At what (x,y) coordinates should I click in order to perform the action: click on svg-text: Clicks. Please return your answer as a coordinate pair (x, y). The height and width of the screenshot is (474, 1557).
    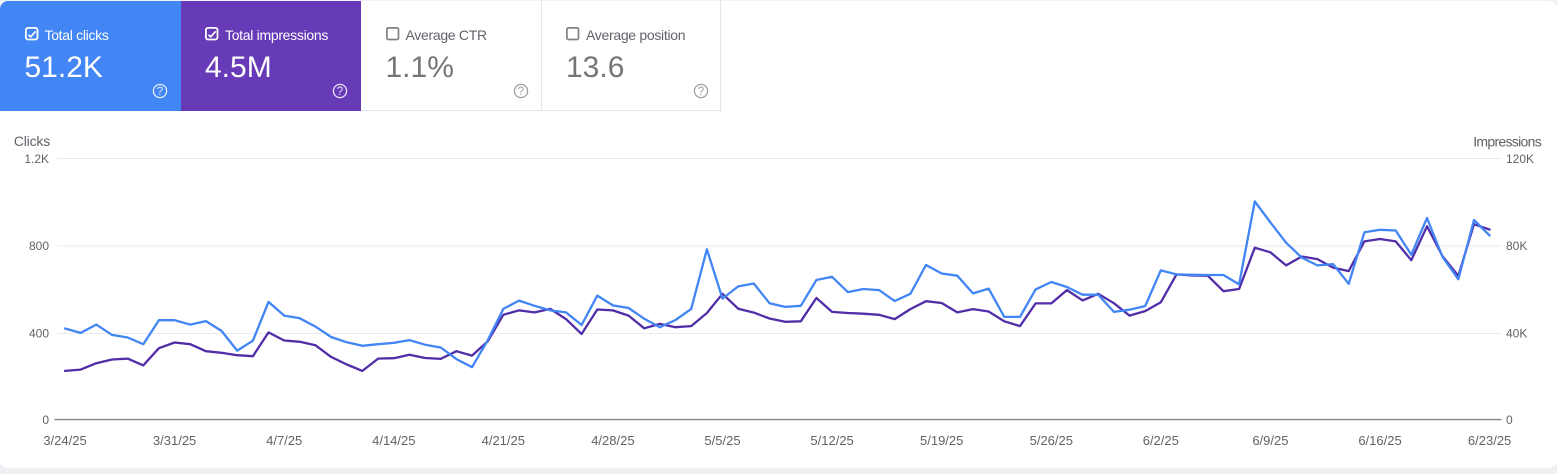
    Looking at the image, I should click on (32, 141).